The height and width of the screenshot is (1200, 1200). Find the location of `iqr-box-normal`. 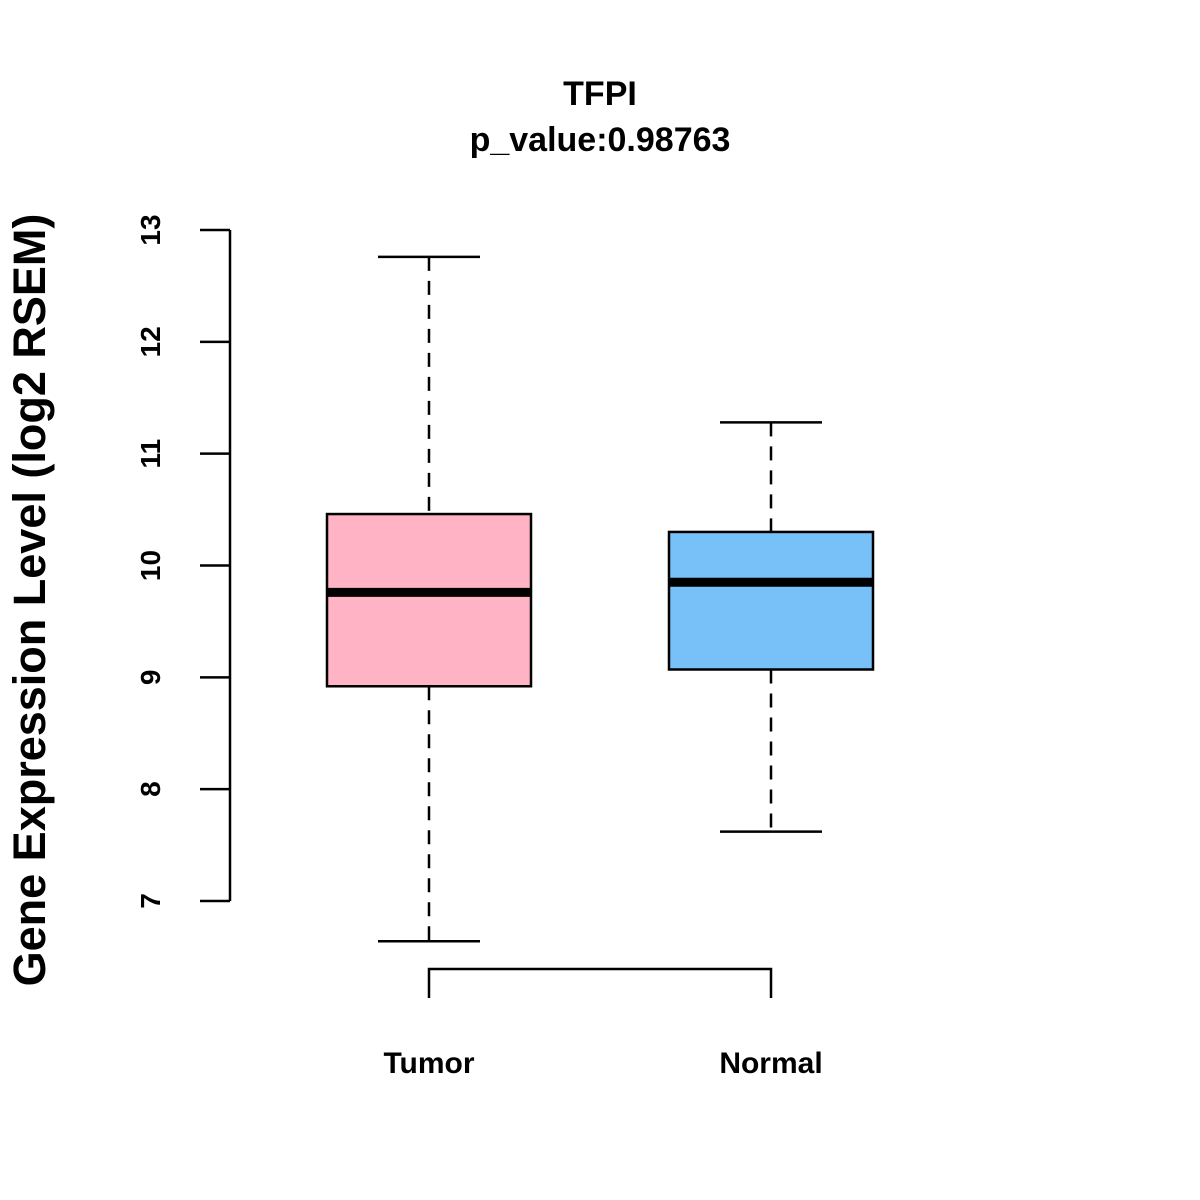

iqr-box-normal is located at coordinates (771, 600).